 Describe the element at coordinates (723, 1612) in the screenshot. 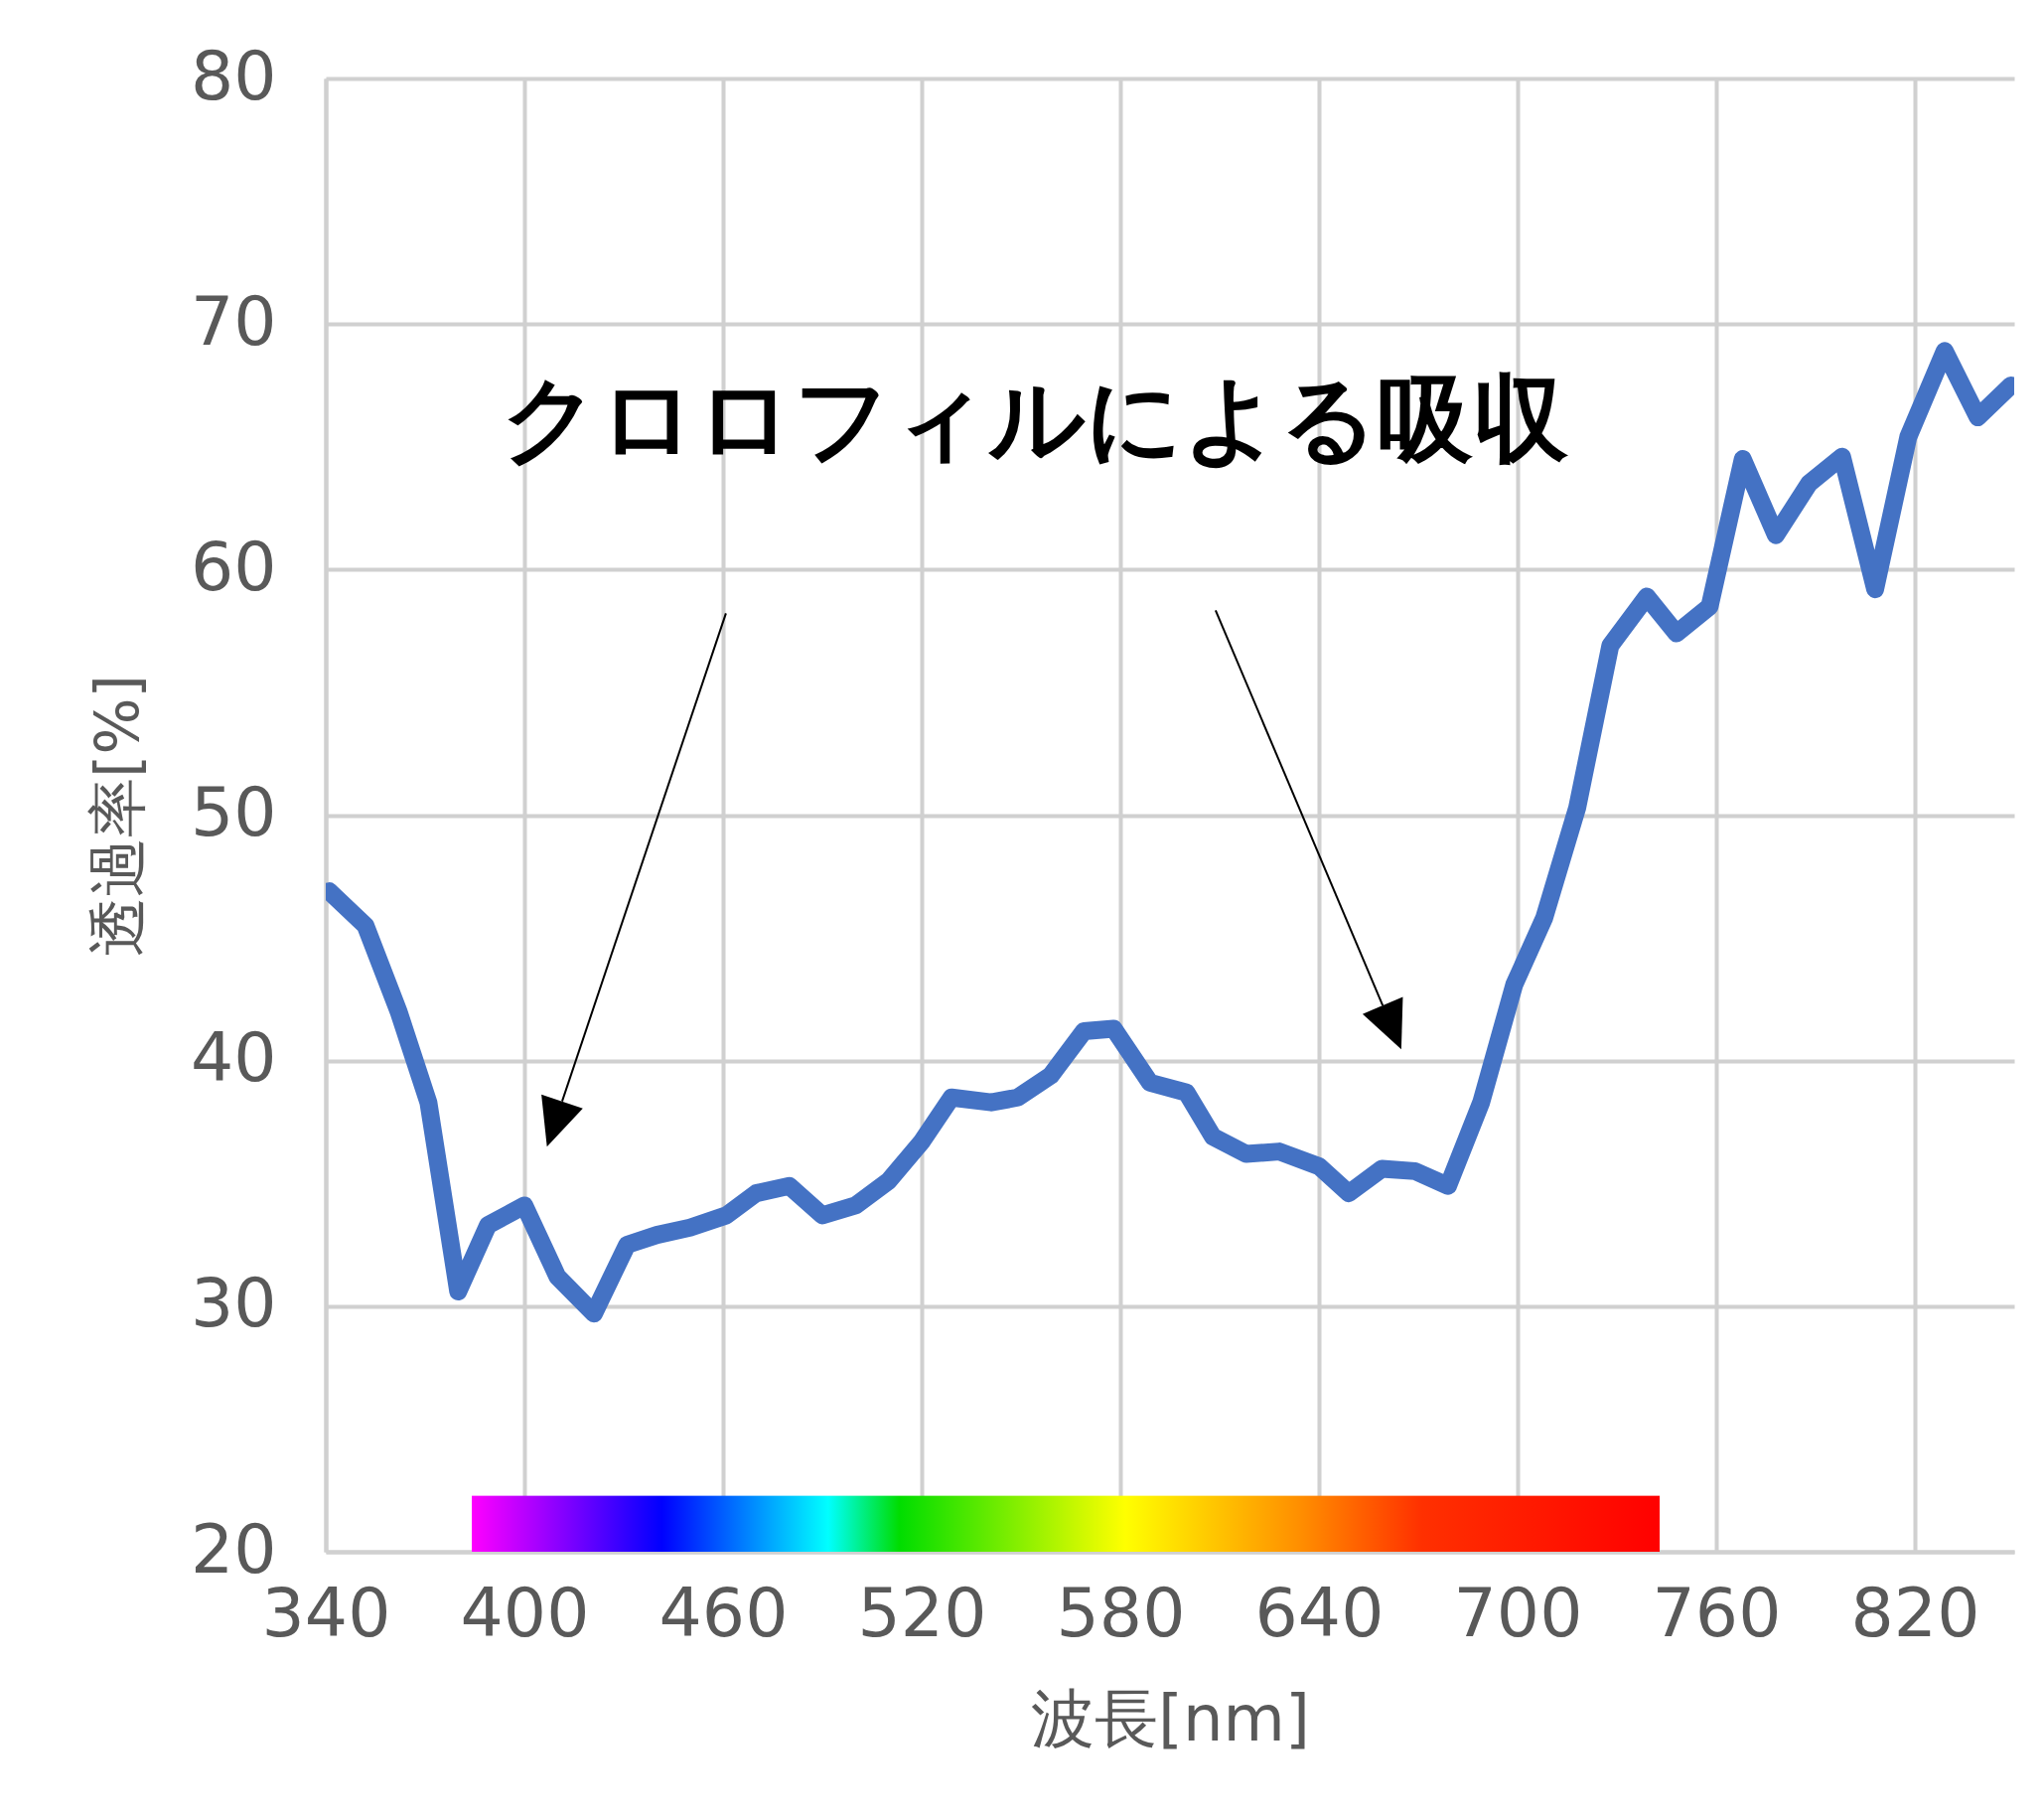

I see `x-tick-label: 460` at that location.